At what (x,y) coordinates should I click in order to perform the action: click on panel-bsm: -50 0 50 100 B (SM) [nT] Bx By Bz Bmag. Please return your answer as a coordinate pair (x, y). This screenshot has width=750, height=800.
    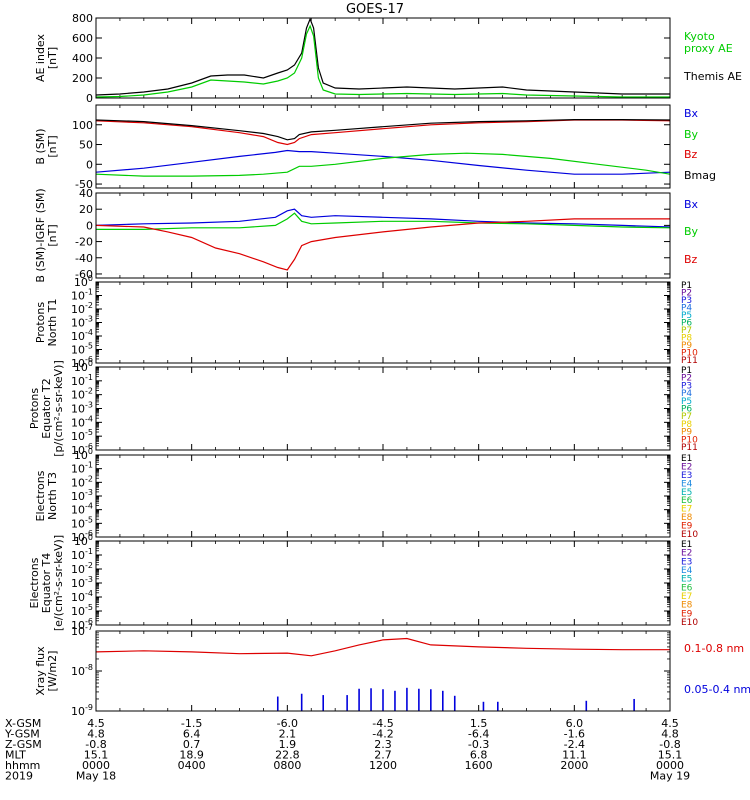
    Looking at the image, I should click on (375, 147).